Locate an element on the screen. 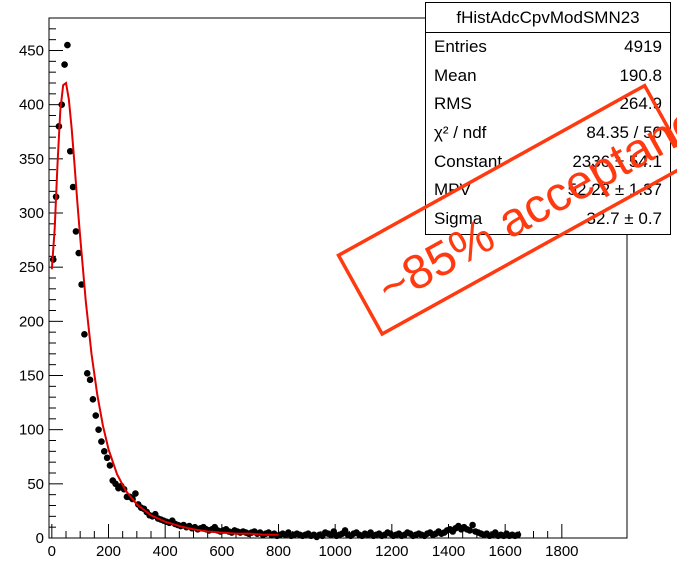 This screenshot has width=677, height=563. stats-row-value: 264.9 is located at coordinates (640, 104).